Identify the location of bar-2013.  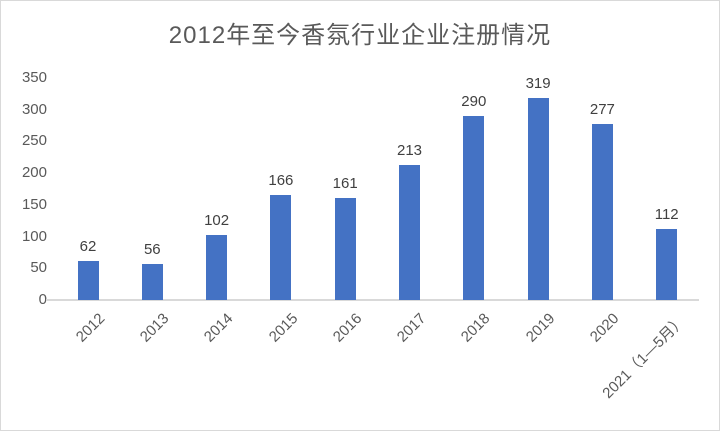
(152, 282).